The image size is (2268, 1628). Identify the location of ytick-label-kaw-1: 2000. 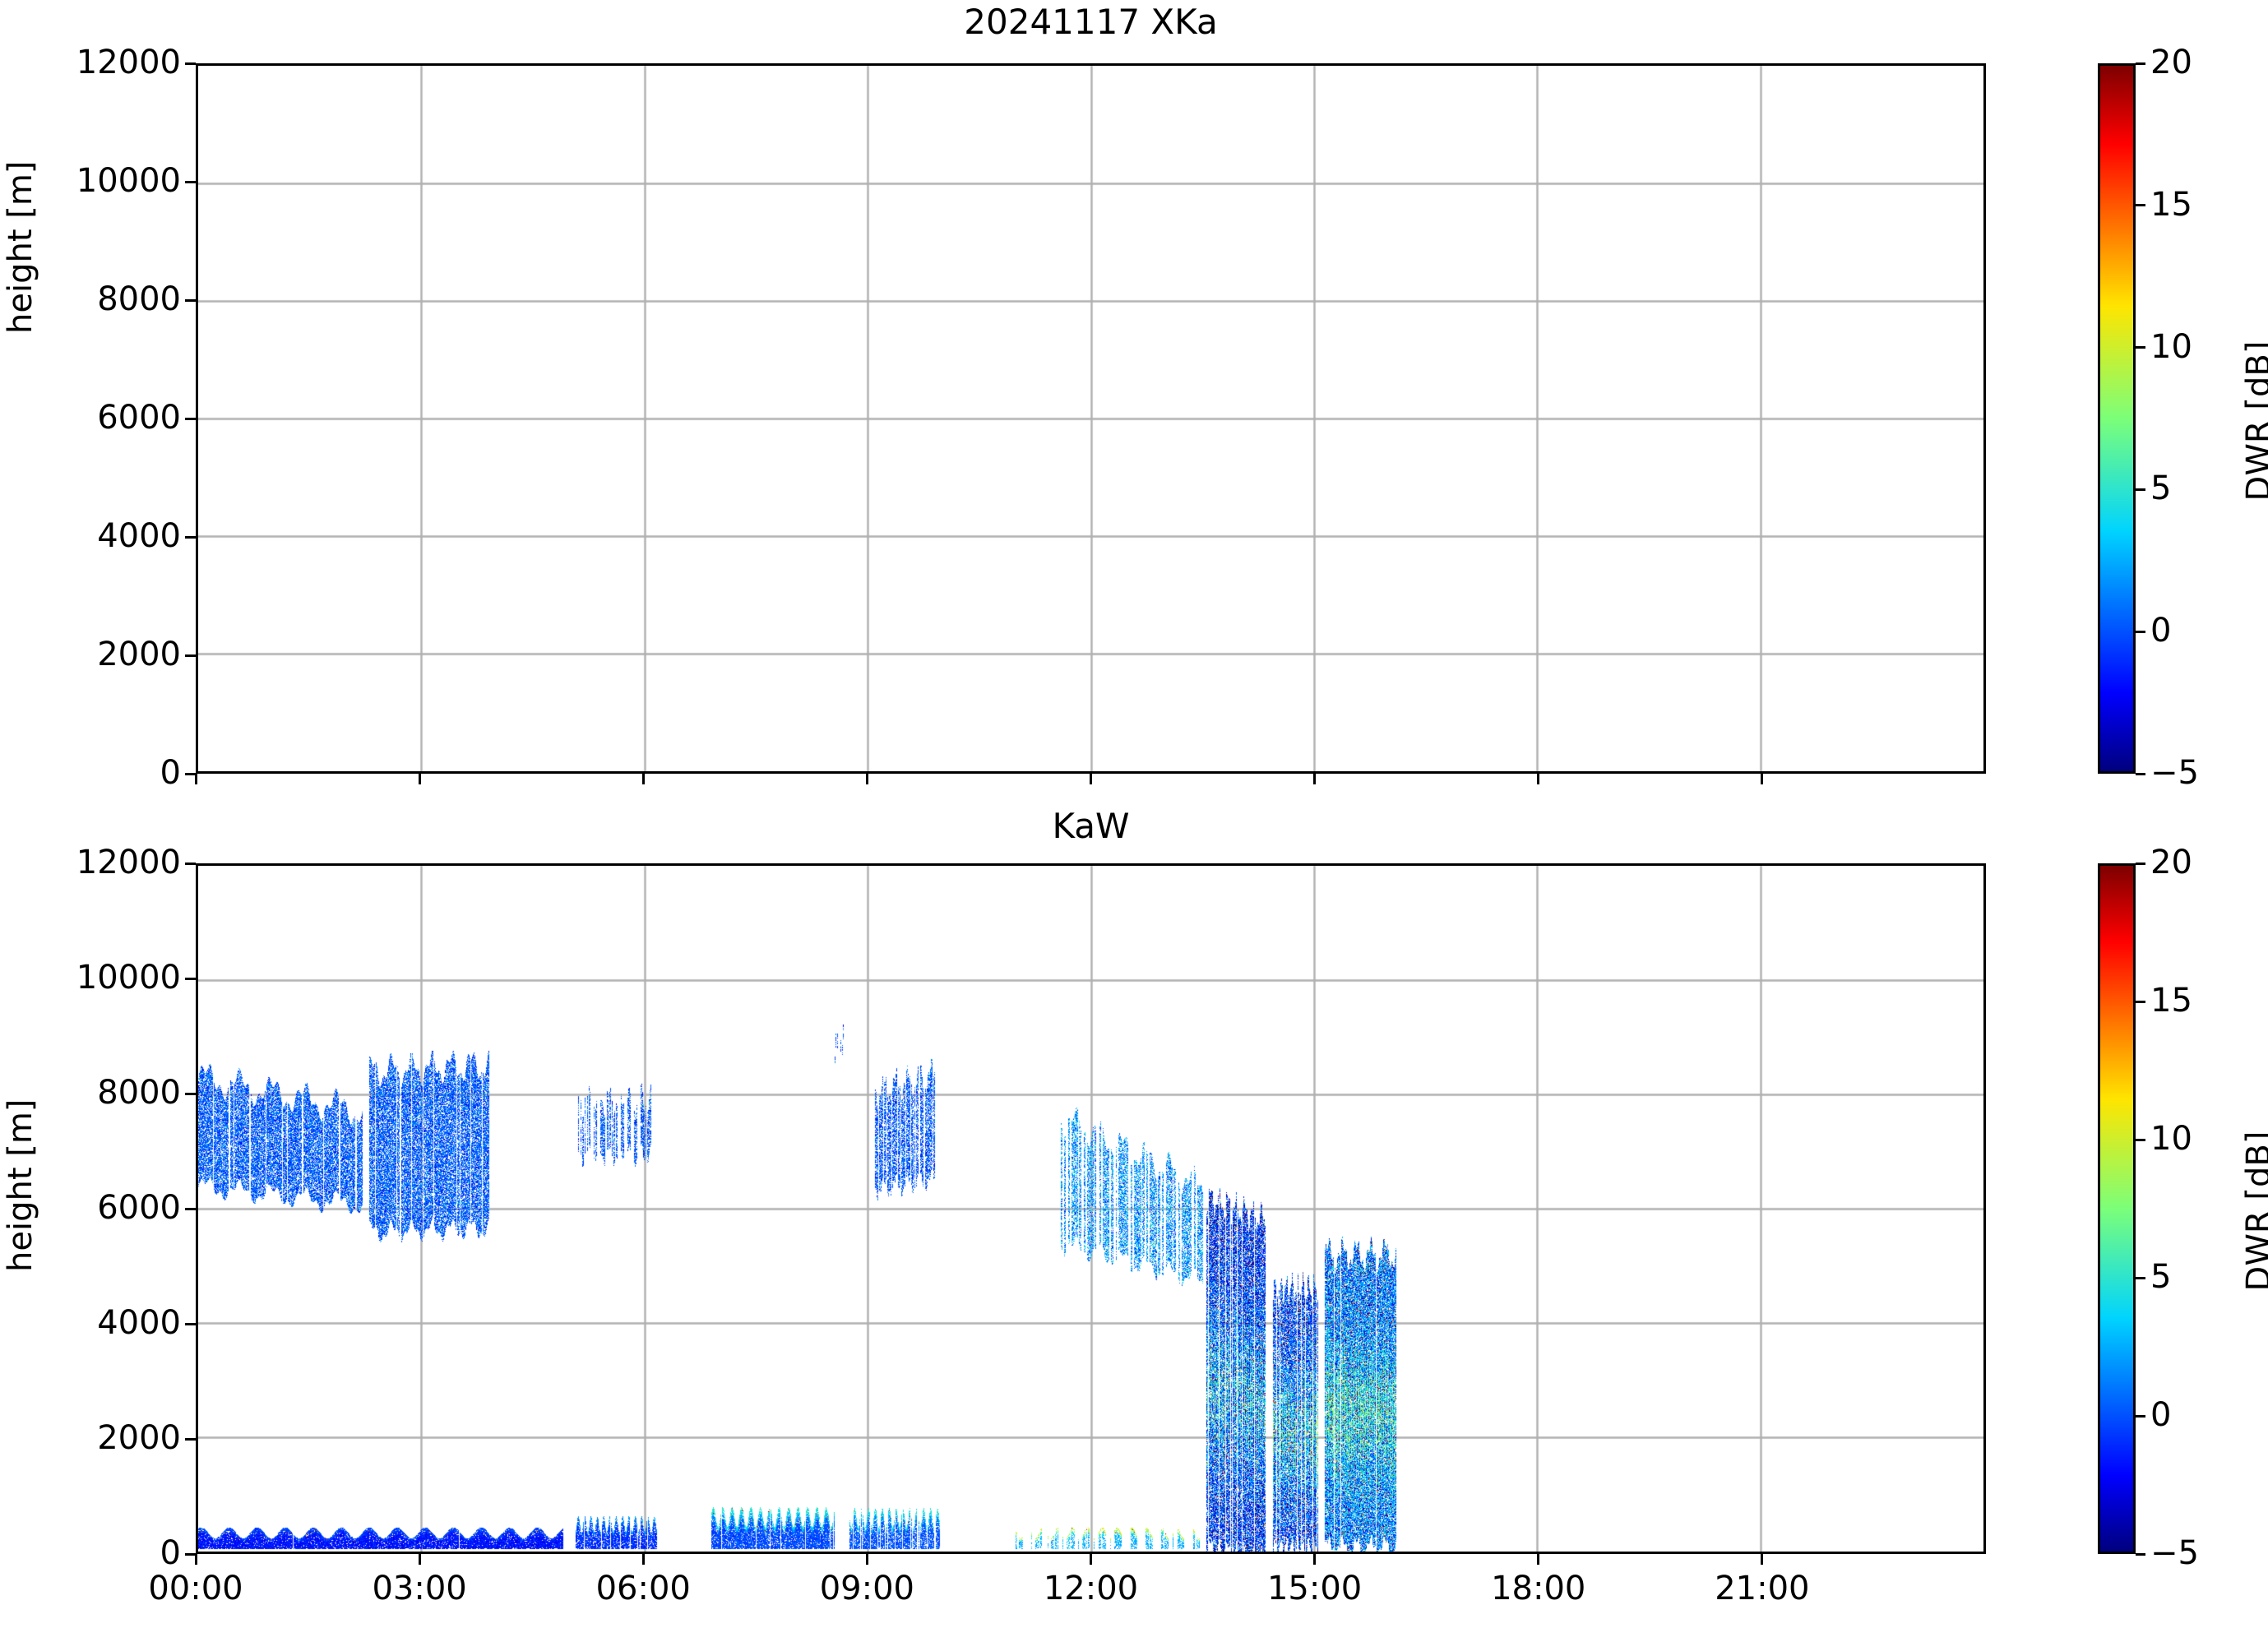
(139, 1438).